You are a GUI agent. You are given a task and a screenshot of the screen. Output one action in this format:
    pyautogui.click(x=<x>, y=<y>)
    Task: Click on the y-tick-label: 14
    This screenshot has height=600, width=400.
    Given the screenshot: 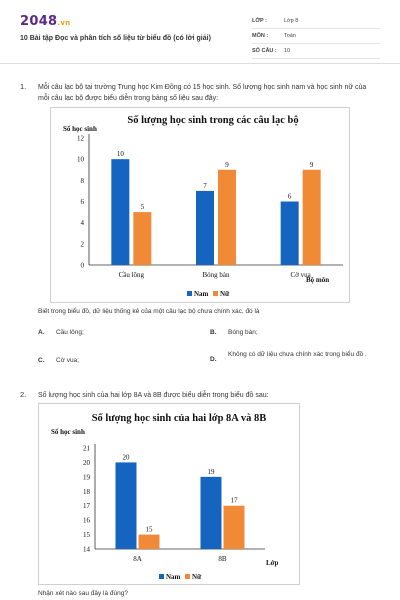 What is the action you would take?
    pyautogui.click(x=87, y=550)
    